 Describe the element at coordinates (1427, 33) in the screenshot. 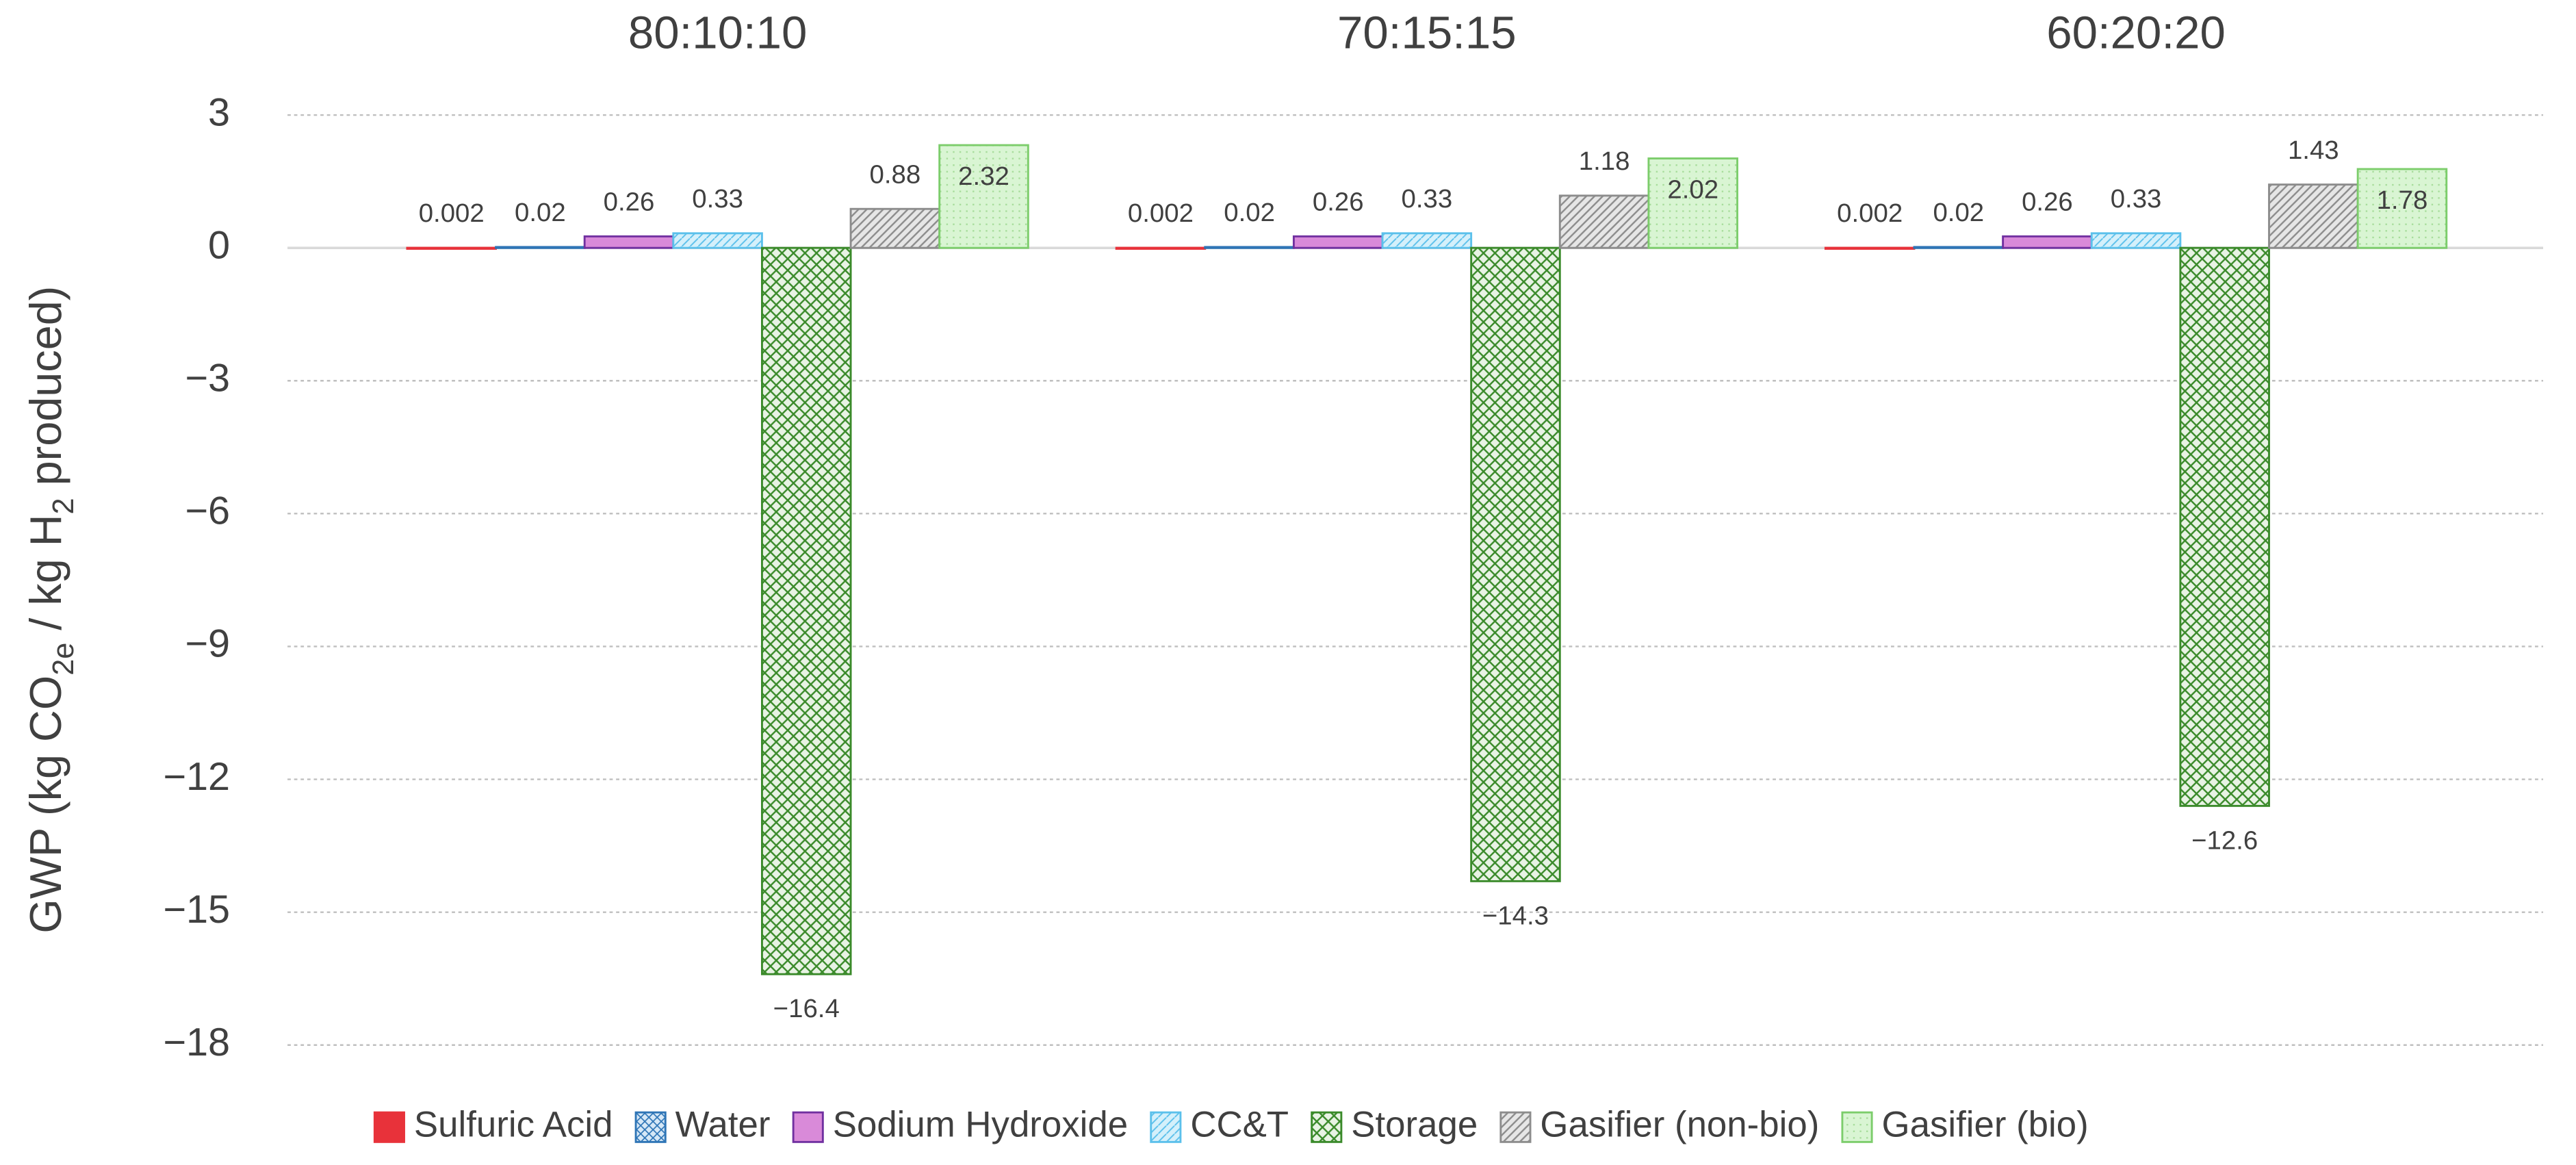

I see `category-label: 70:15:15` at that location.